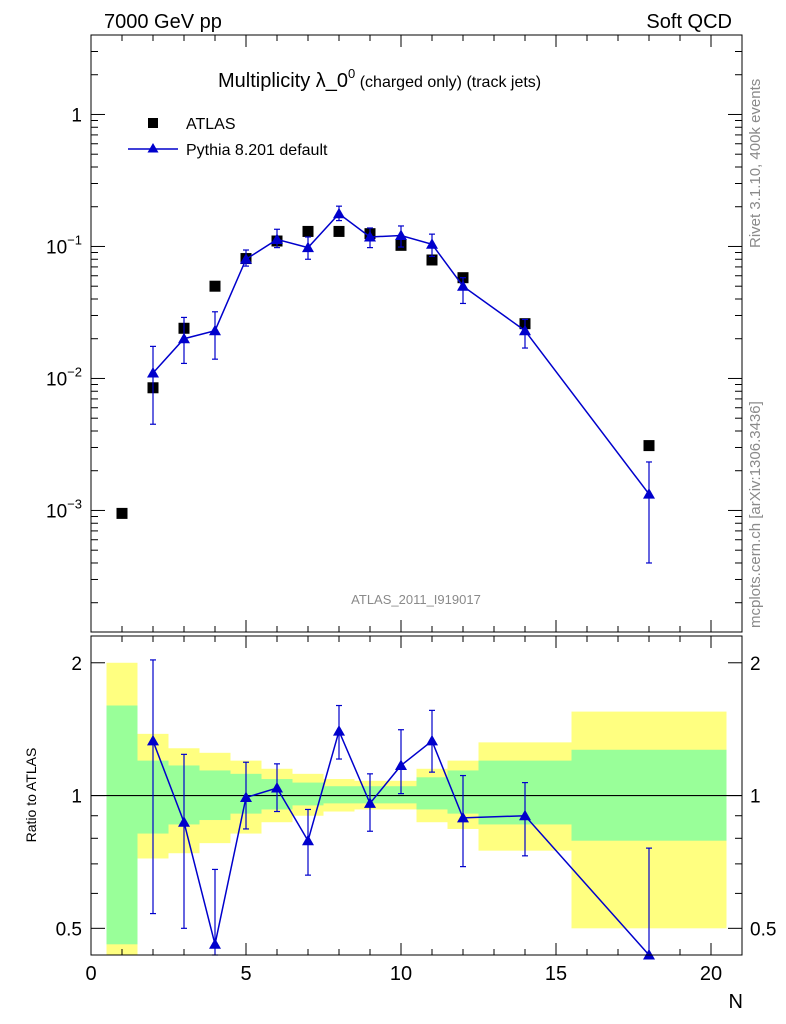  Describe the element at coordinates (74, 371) in the screenshot. I see `y-tick-exponent: −2` at that location.